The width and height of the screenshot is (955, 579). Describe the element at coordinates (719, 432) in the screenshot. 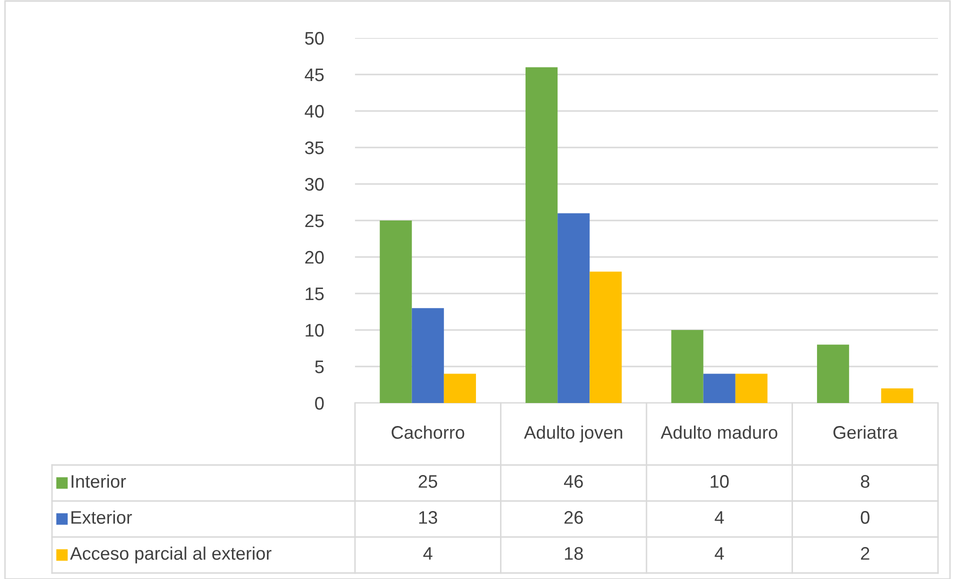

I see `x-tick-label: Adulto maduro` at that location.